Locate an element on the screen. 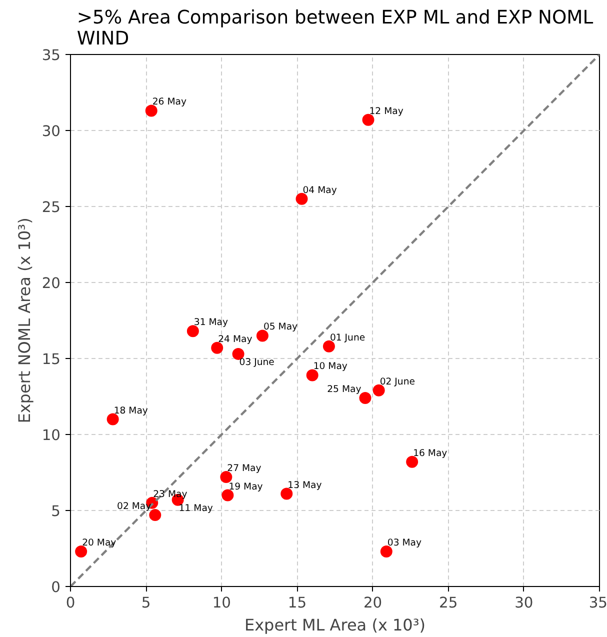  annotation: 20 May is located at coordinates (99, 543).